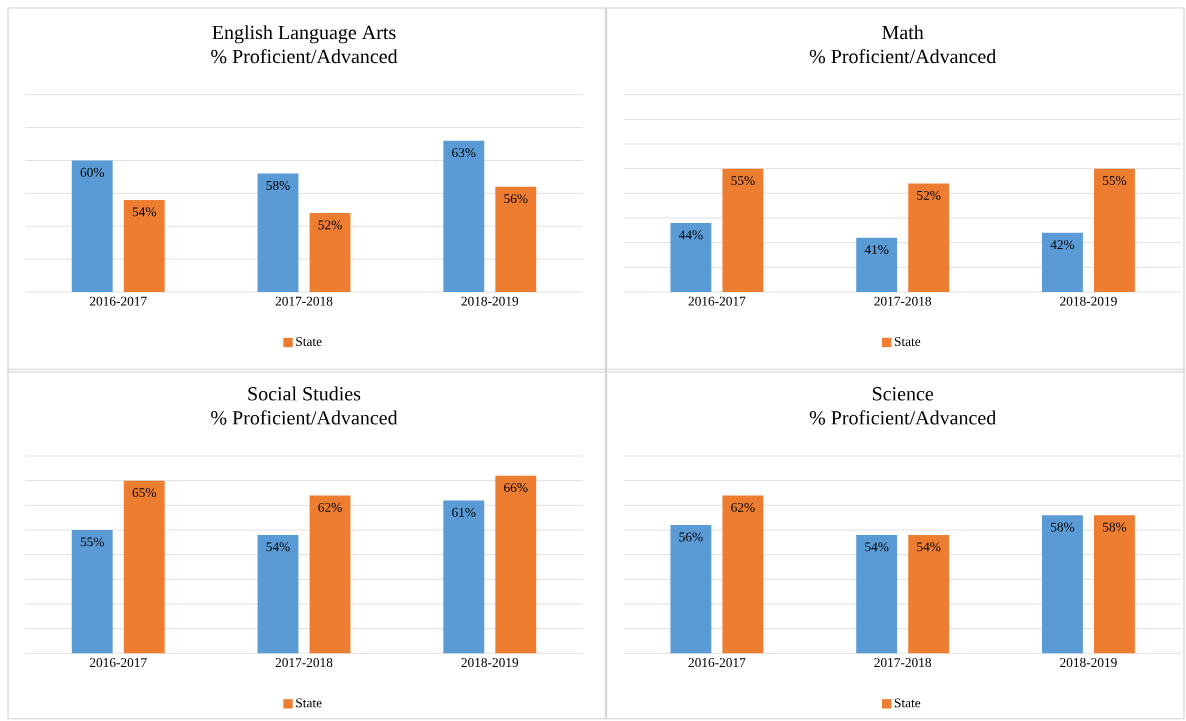 The width and height of the screenshot is (1186, 721). Describe the element at coordinates (304, 393) in the screenshot. I see `chart-title: Social Studies` at that location.